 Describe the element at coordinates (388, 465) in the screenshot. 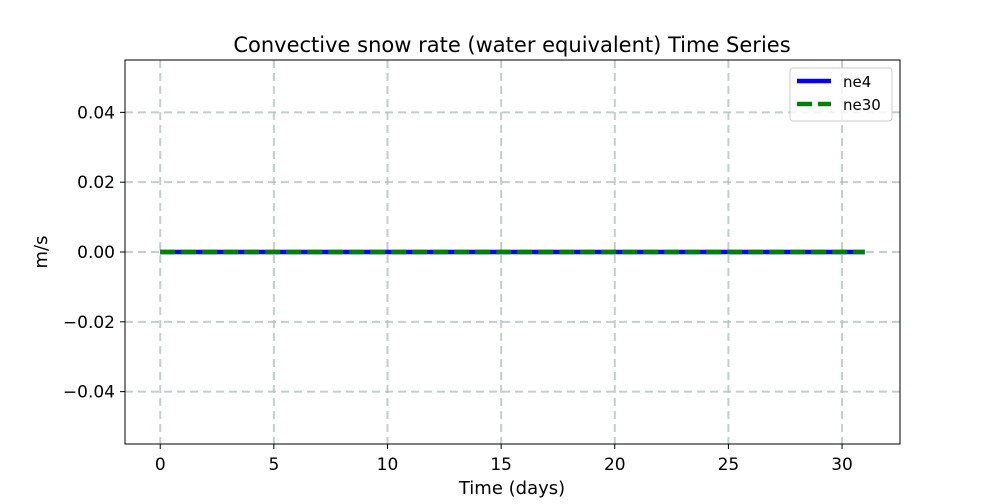

I see `x-tick-label: 10` at that location.